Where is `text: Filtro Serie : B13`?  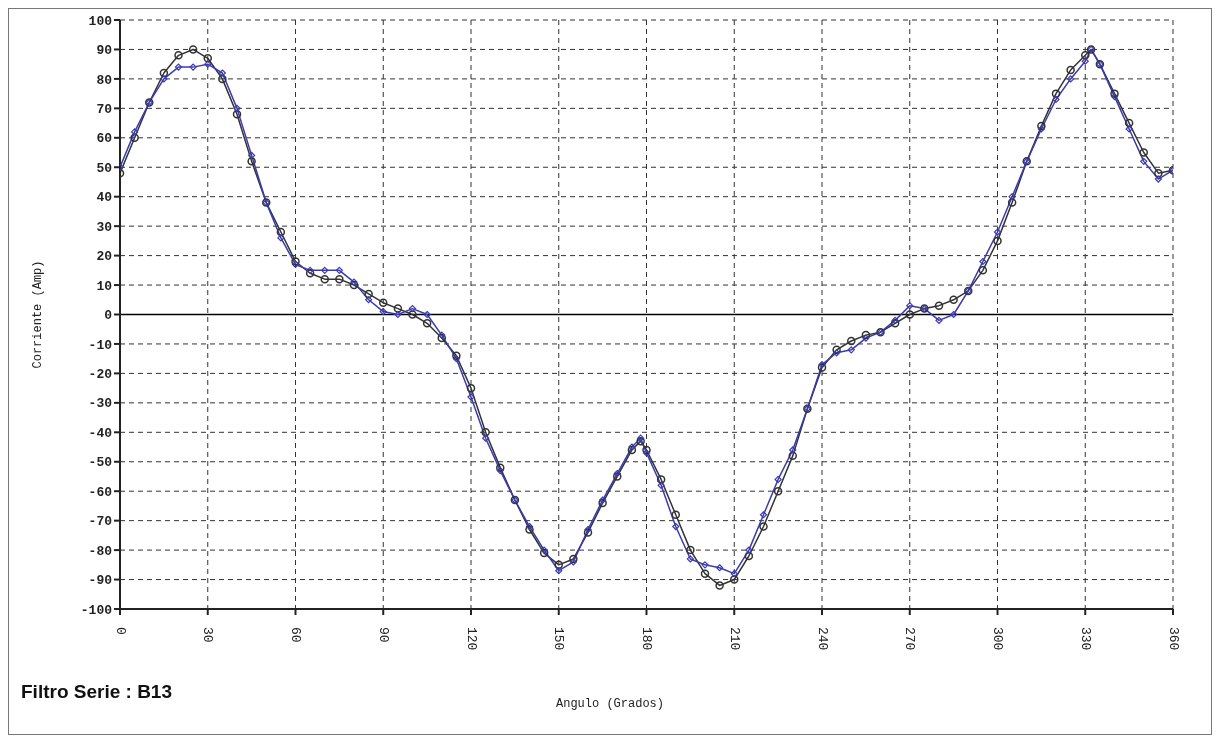
text: Filtro Serie : B13 is located at coordinates (96, 692).